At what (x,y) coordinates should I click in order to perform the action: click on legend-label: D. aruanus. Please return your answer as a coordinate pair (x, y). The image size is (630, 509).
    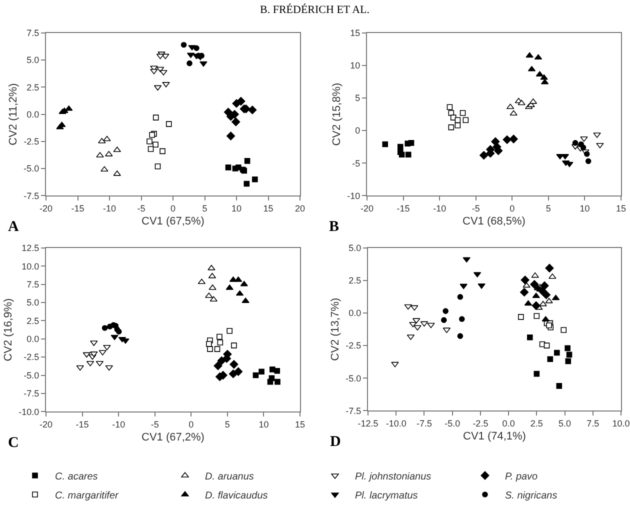
    Looking at the image, I should click on (229, 476).